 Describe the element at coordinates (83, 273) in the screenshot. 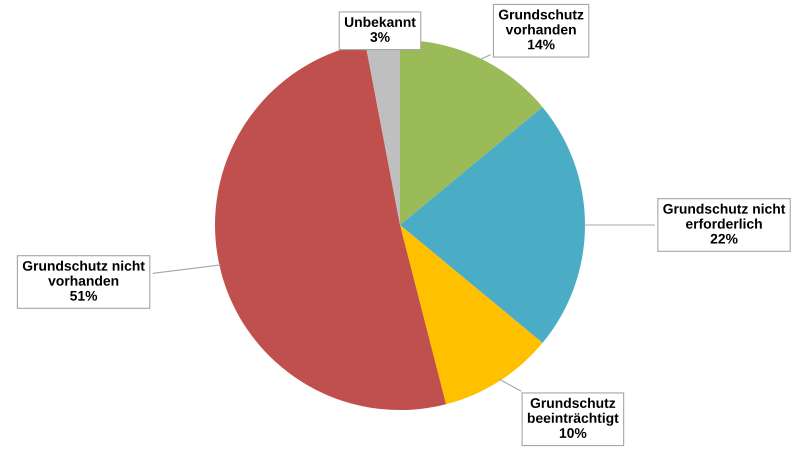

I see `slice-label: Grundschutz nicht vorhanden` at that location.